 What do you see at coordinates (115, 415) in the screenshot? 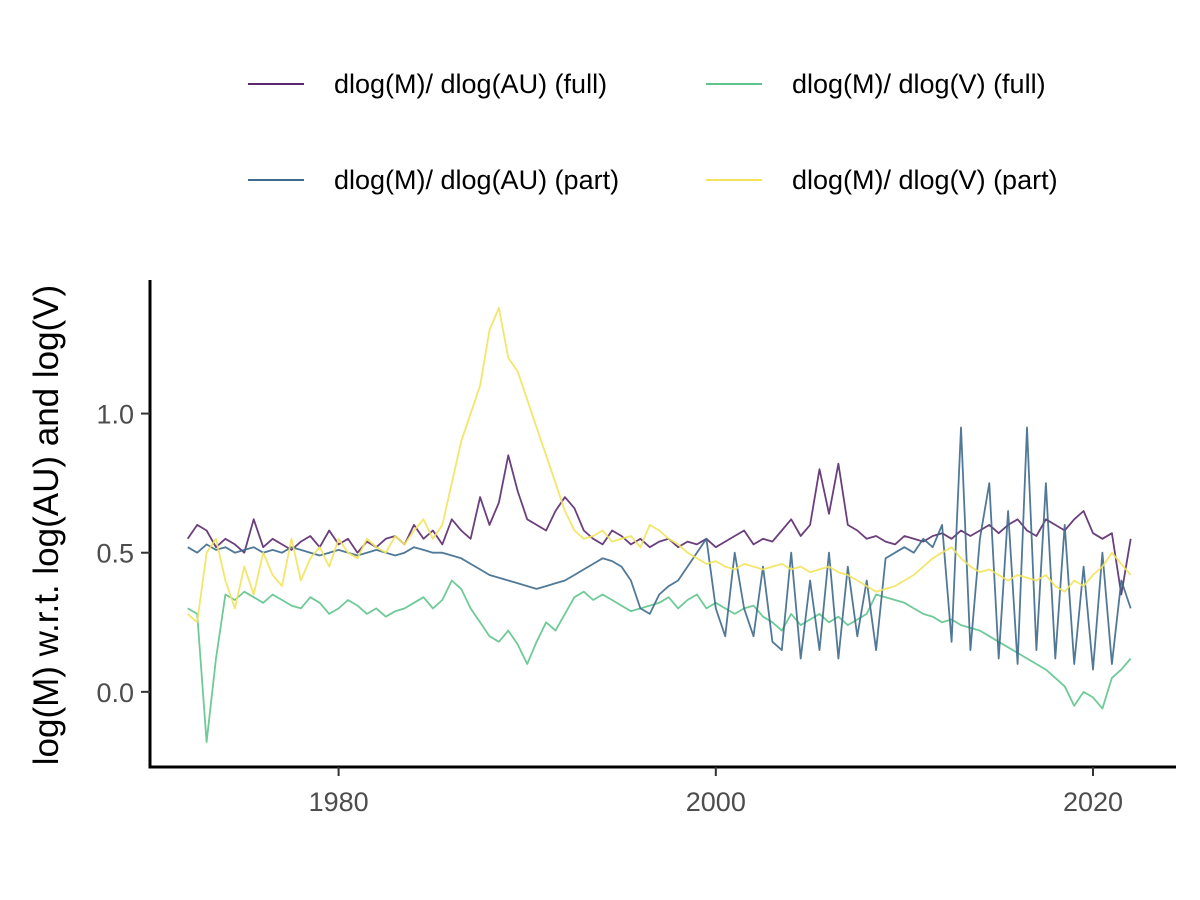
I see `y-tick-label: 1.0` at bounding box center [115, 415].